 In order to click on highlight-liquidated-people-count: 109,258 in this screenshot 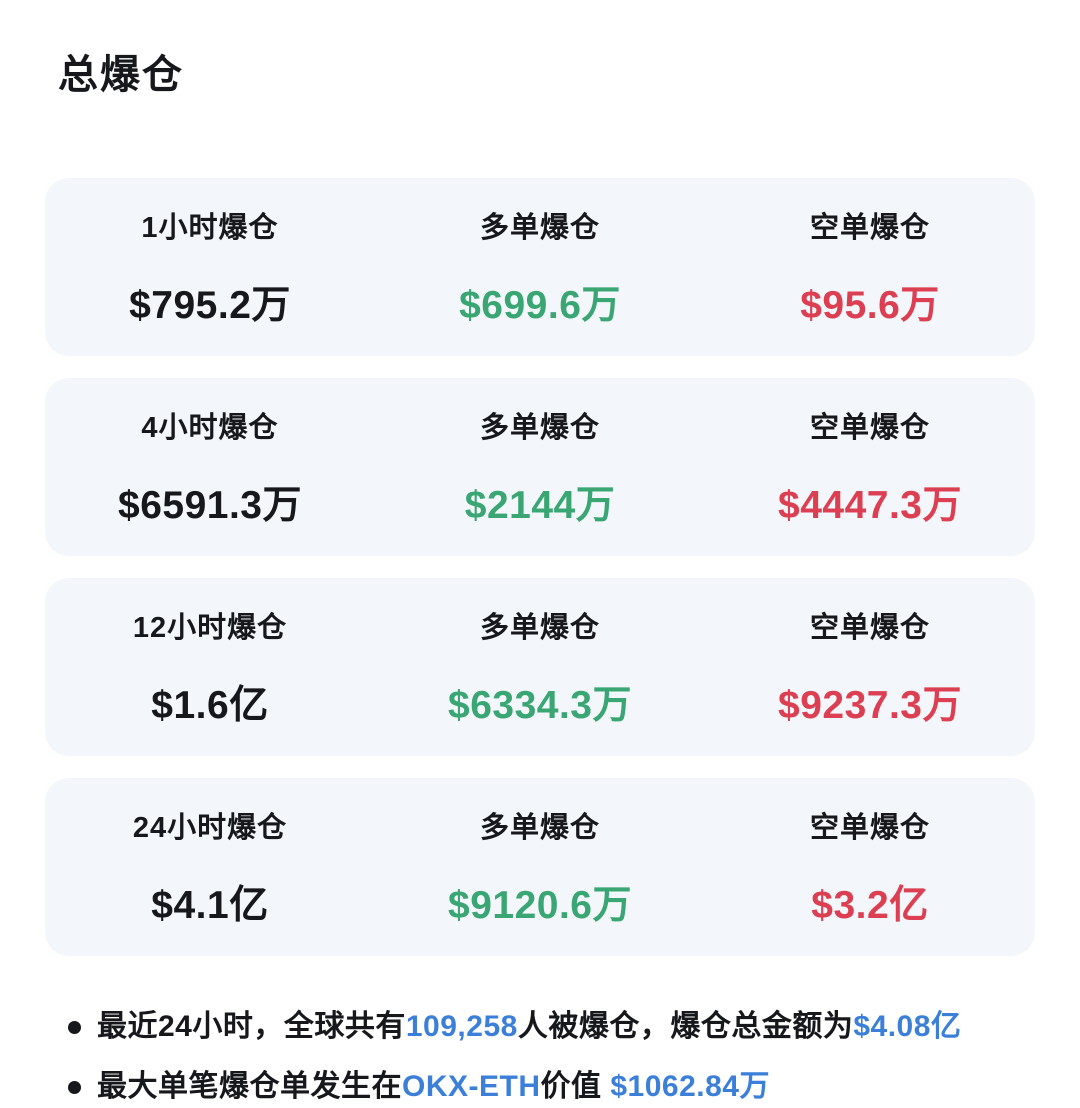, I will do `click(461, 1026)`.